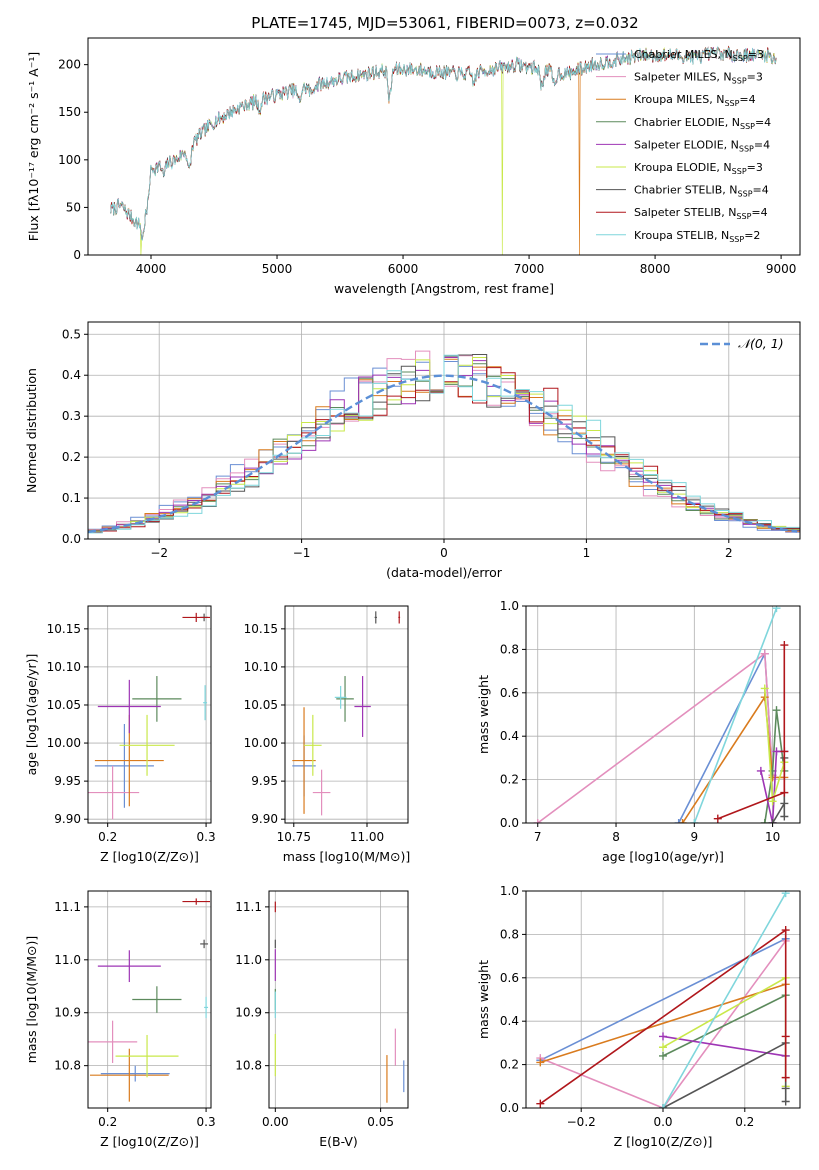  What do you see at coordinates (264, 781) in the screenshot?
I see `y-tick-label: 9.95` at bounding box center [264, 781].